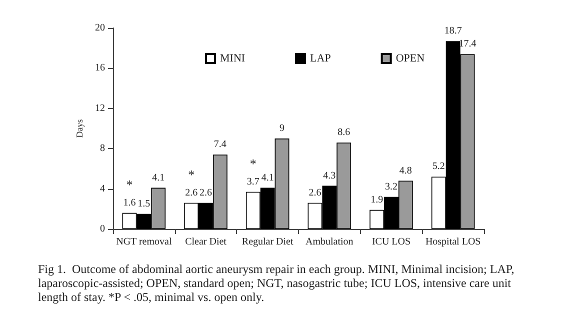 This screenshot has height=323, width=580. I want to click on data-label: 18.7, so click(453, 31).